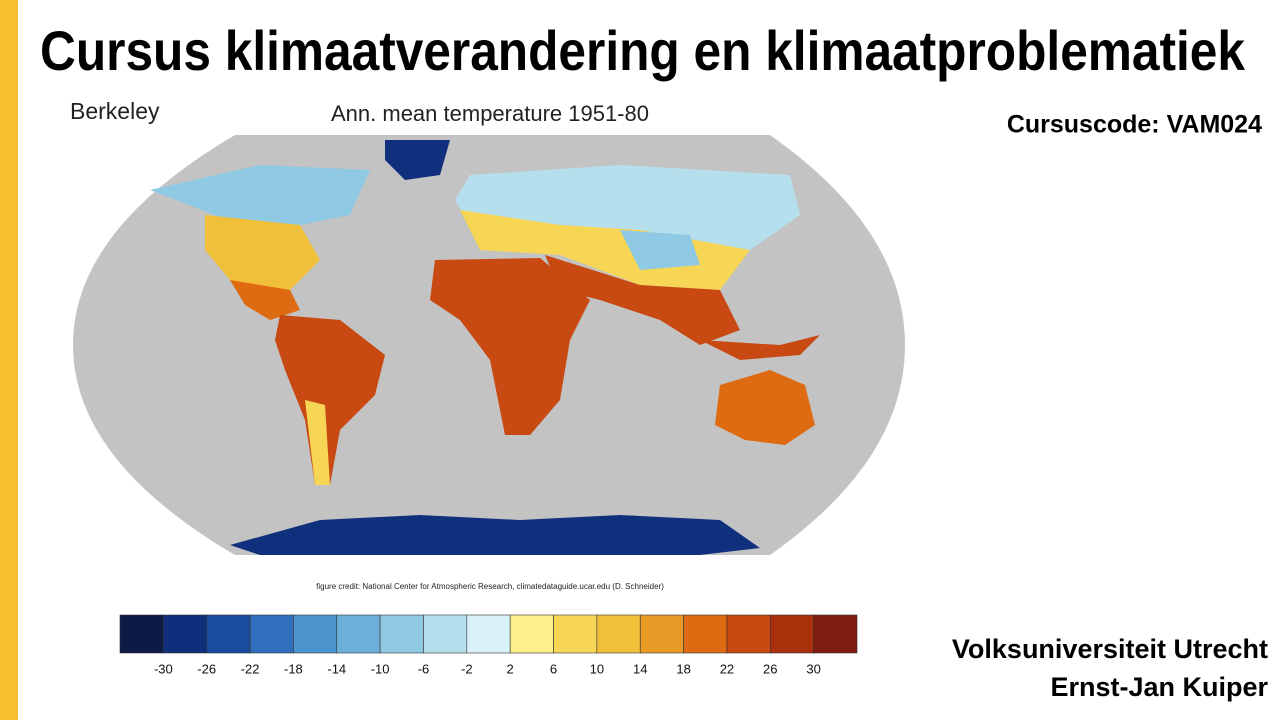  What do you see at coordinates (1159, 687) in the screenshot?
I see `author: Ernst-Jan Kuiper` at bounding box center [1159, 687].